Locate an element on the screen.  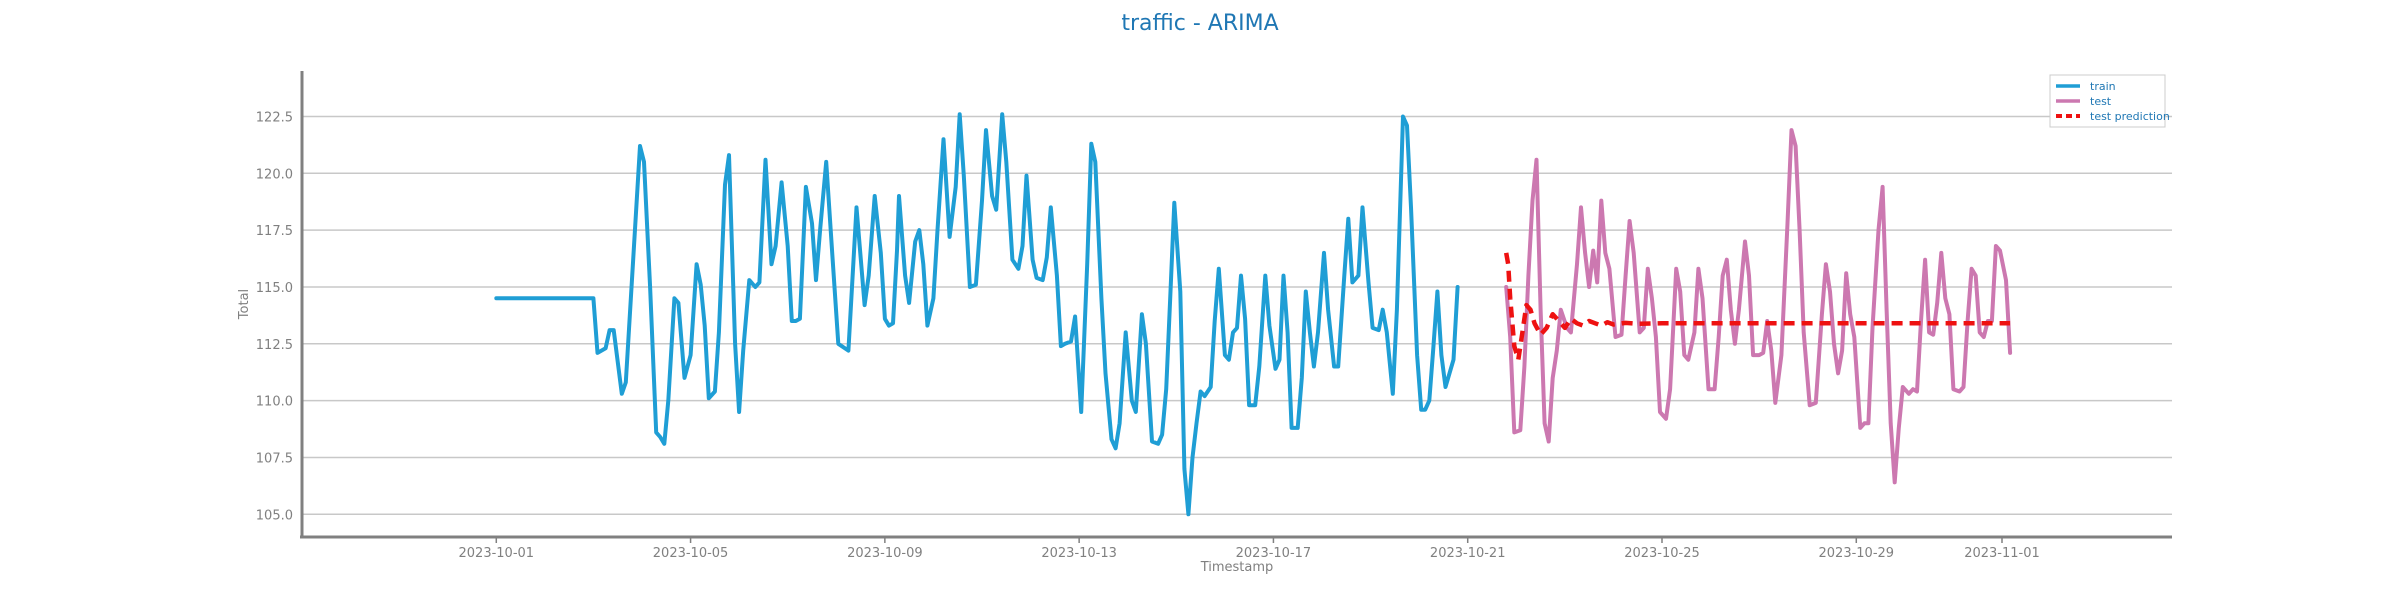
y-tick-label: 105.0 is located at coordinates (274, 515).